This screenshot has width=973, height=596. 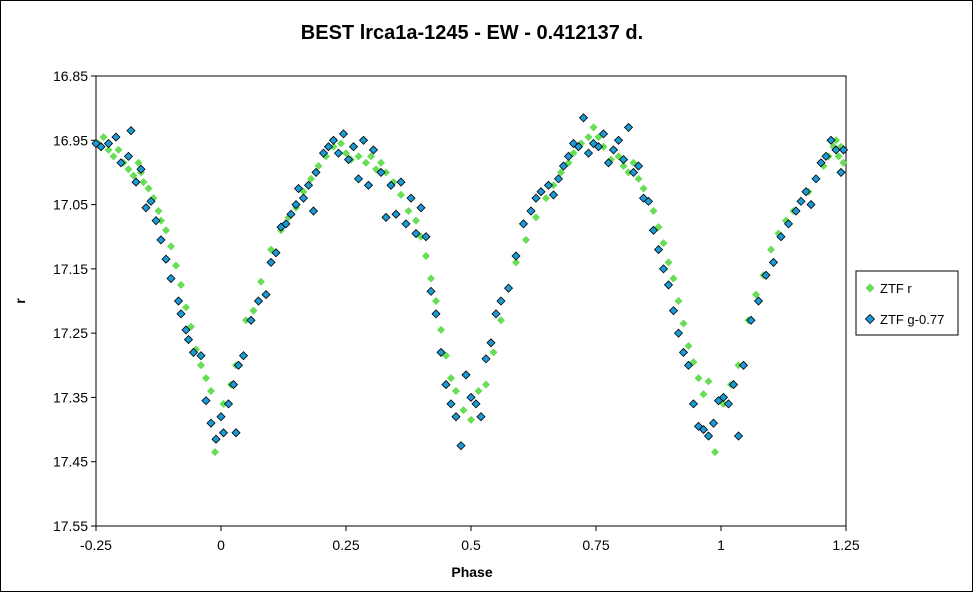 What do you see at coordinates (20, 301) in the screenshot?
I see `y-axis-title: r` at bounding box center [20, 301].